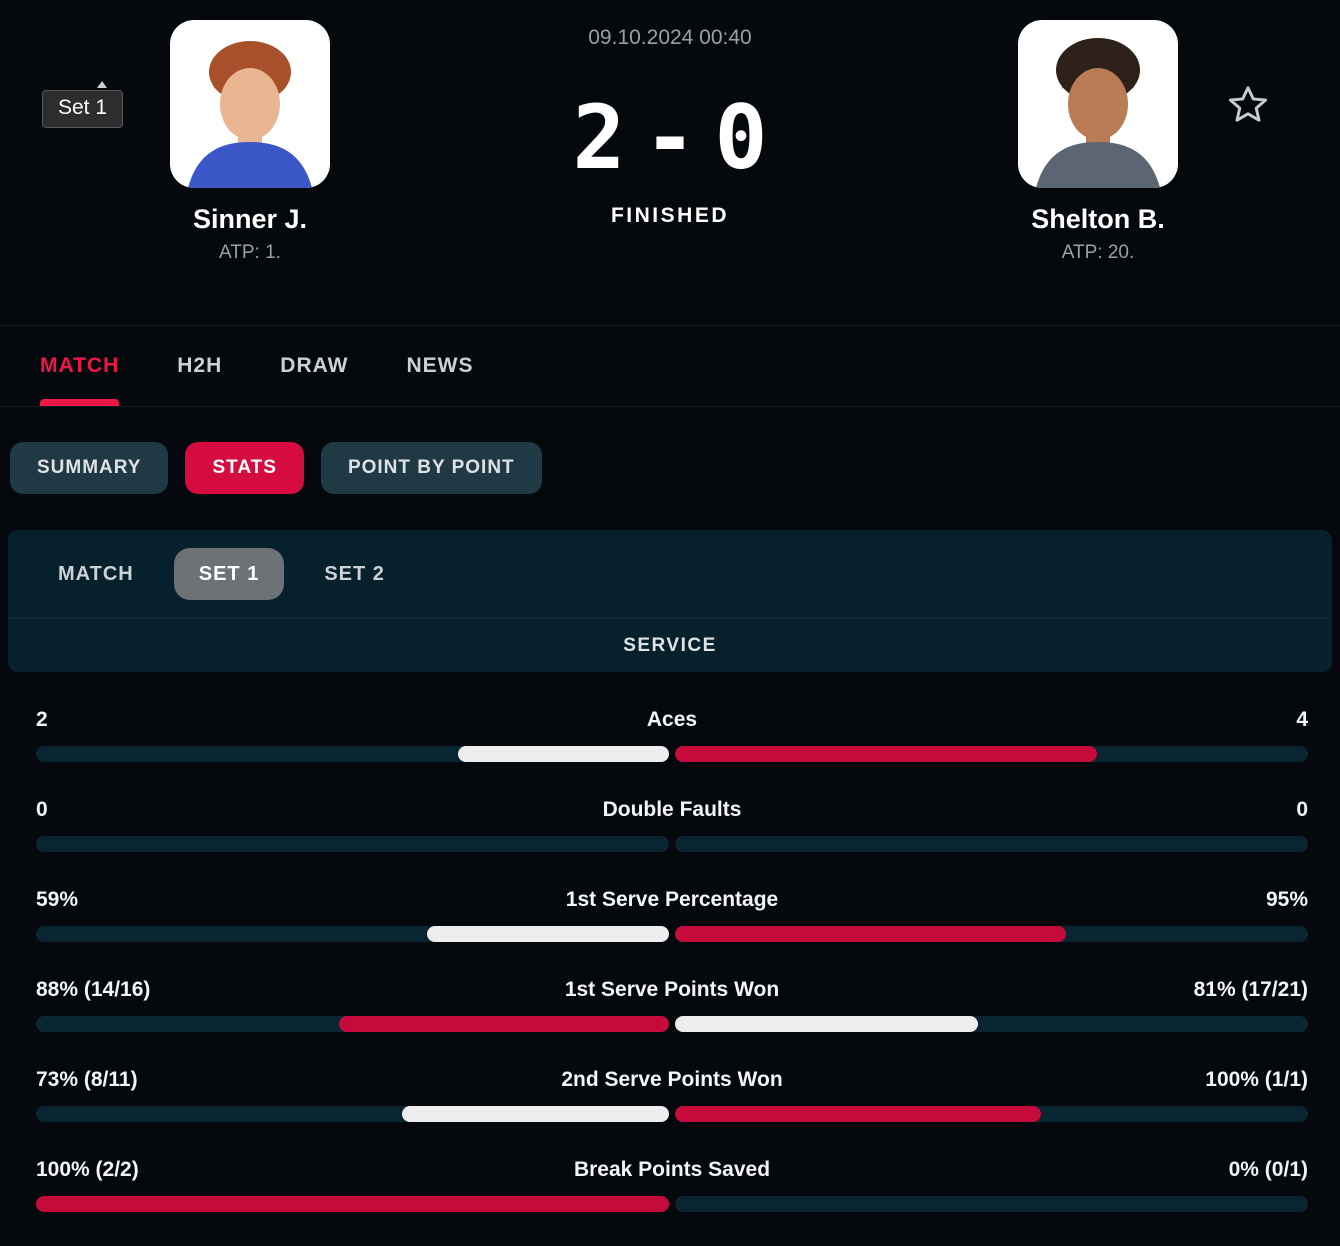 Image resolution: width=1340 pixels, height=1246 pixels. I want to click on stat-away-value: 0, so click(1302, 809).